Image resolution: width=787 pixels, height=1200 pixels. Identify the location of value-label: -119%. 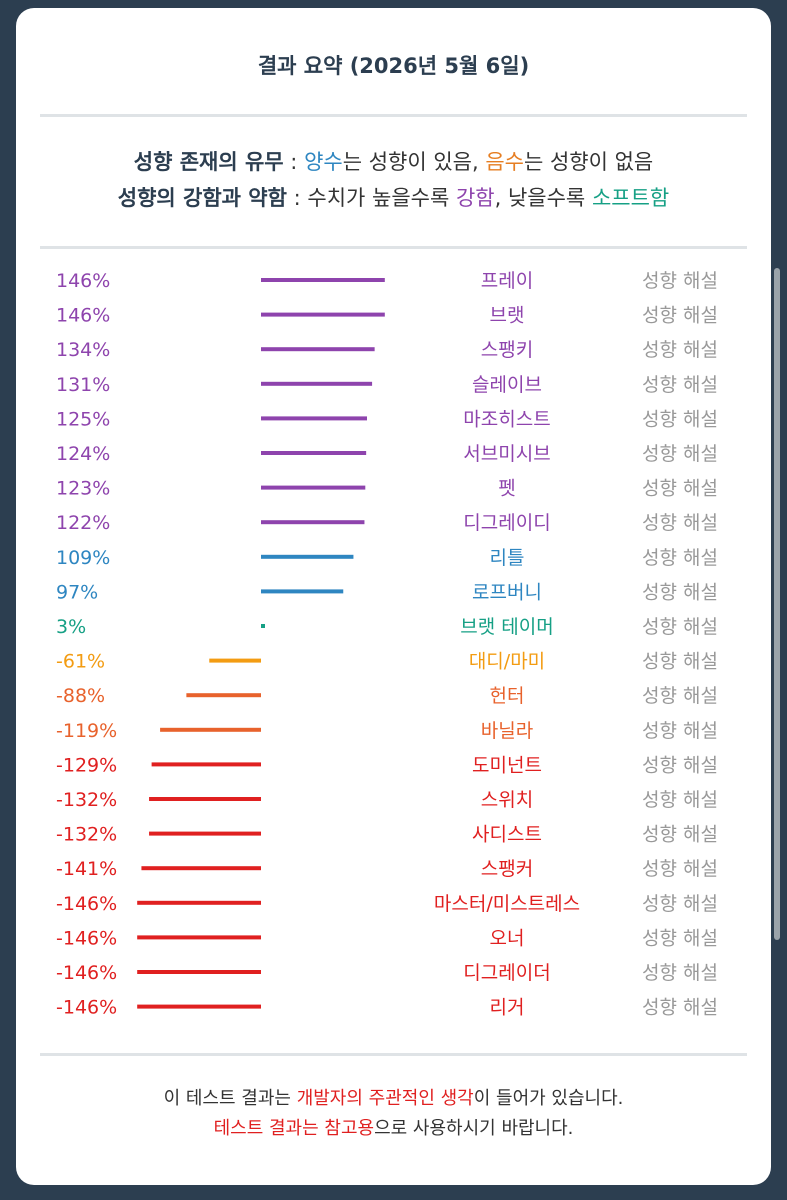
(86, 731).